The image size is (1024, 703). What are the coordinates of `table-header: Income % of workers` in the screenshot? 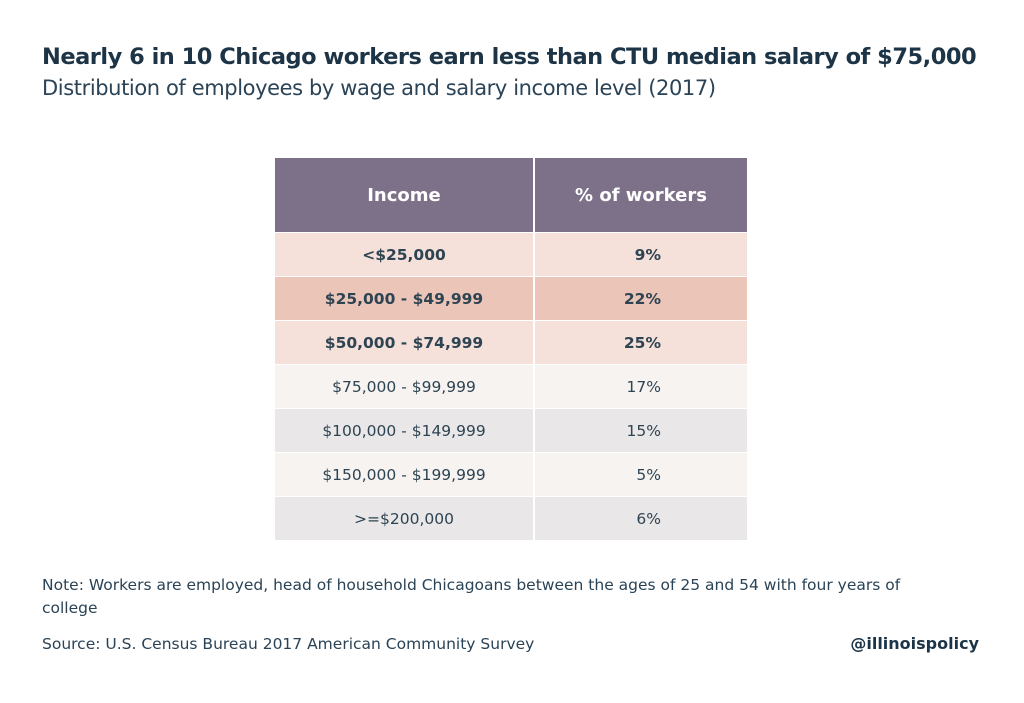 It's located at (511, 195).